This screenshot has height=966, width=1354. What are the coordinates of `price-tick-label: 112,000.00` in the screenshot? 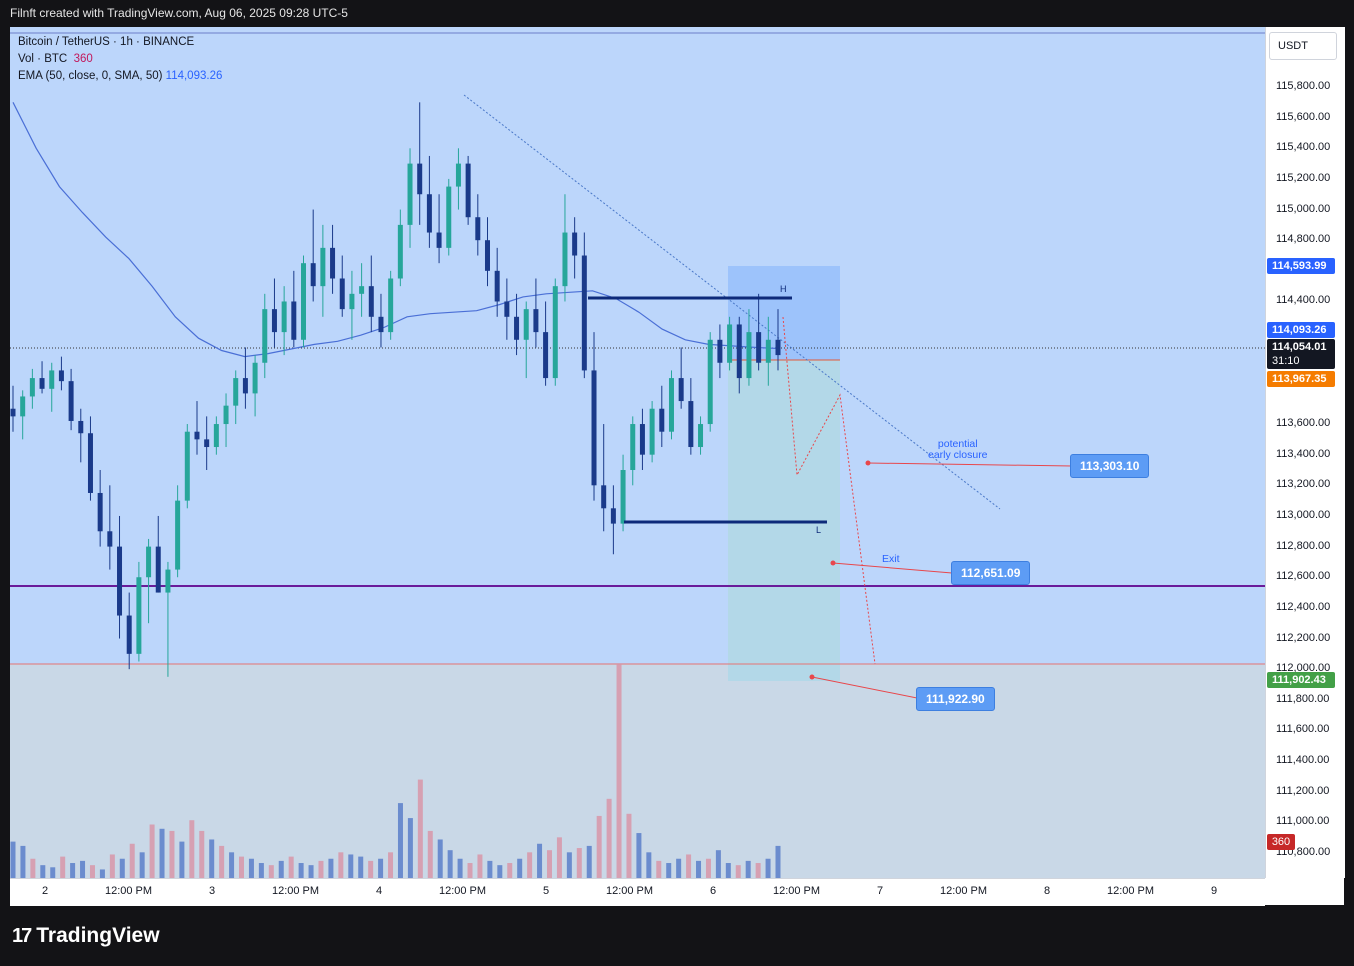 It's located at (1303, 668).